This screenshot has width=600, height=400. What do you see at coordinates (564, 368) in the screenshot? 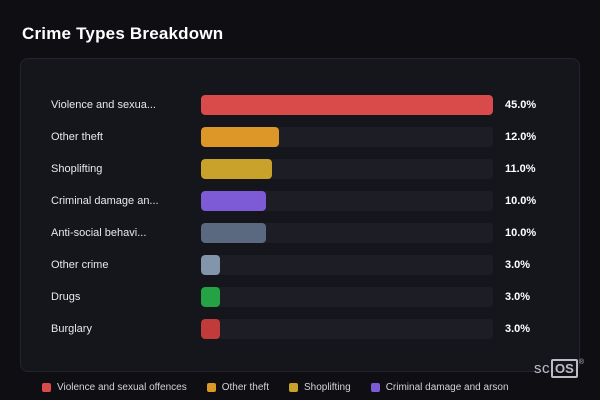
I see `brand-suffix: OS` at bounding box center [564, 368].